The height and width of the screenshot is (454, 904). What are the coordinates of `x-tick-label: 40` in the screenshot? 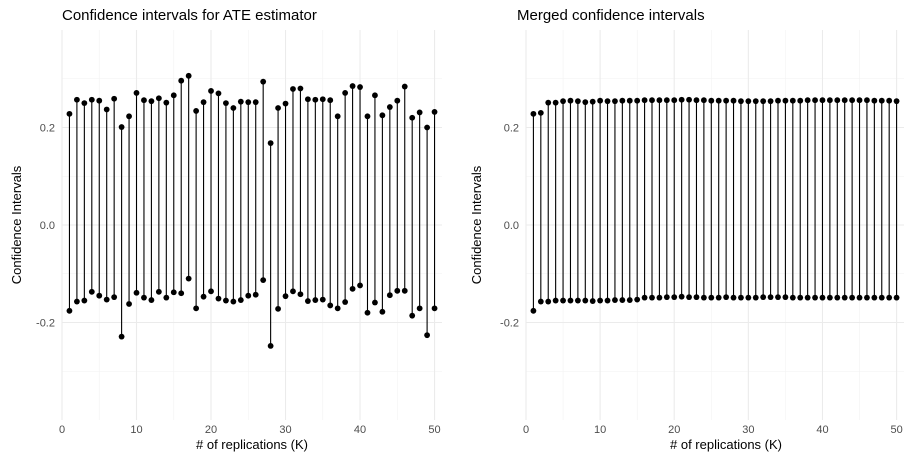 It's located at (822, 430).